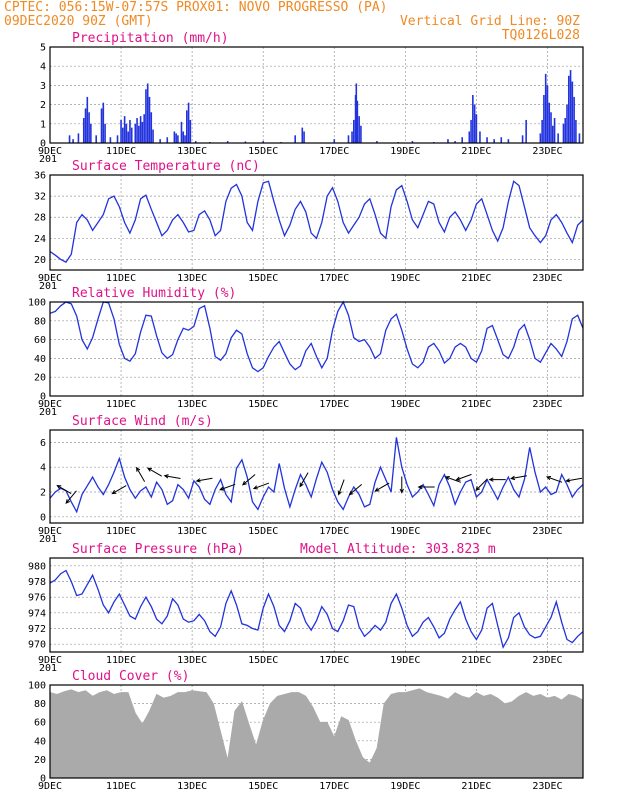 The image size is (618, 800). I want to click on y-tick-label: 970, so click(37, 645).